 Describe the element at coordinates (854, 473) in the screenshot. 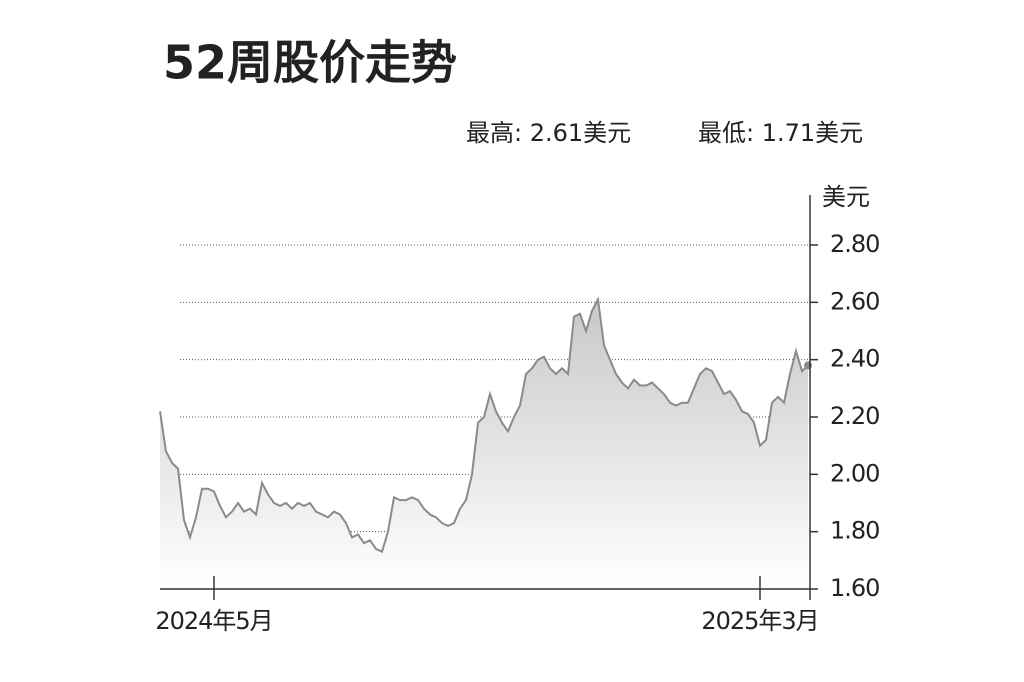

I see `y-tick-label: 2.00` at that location.